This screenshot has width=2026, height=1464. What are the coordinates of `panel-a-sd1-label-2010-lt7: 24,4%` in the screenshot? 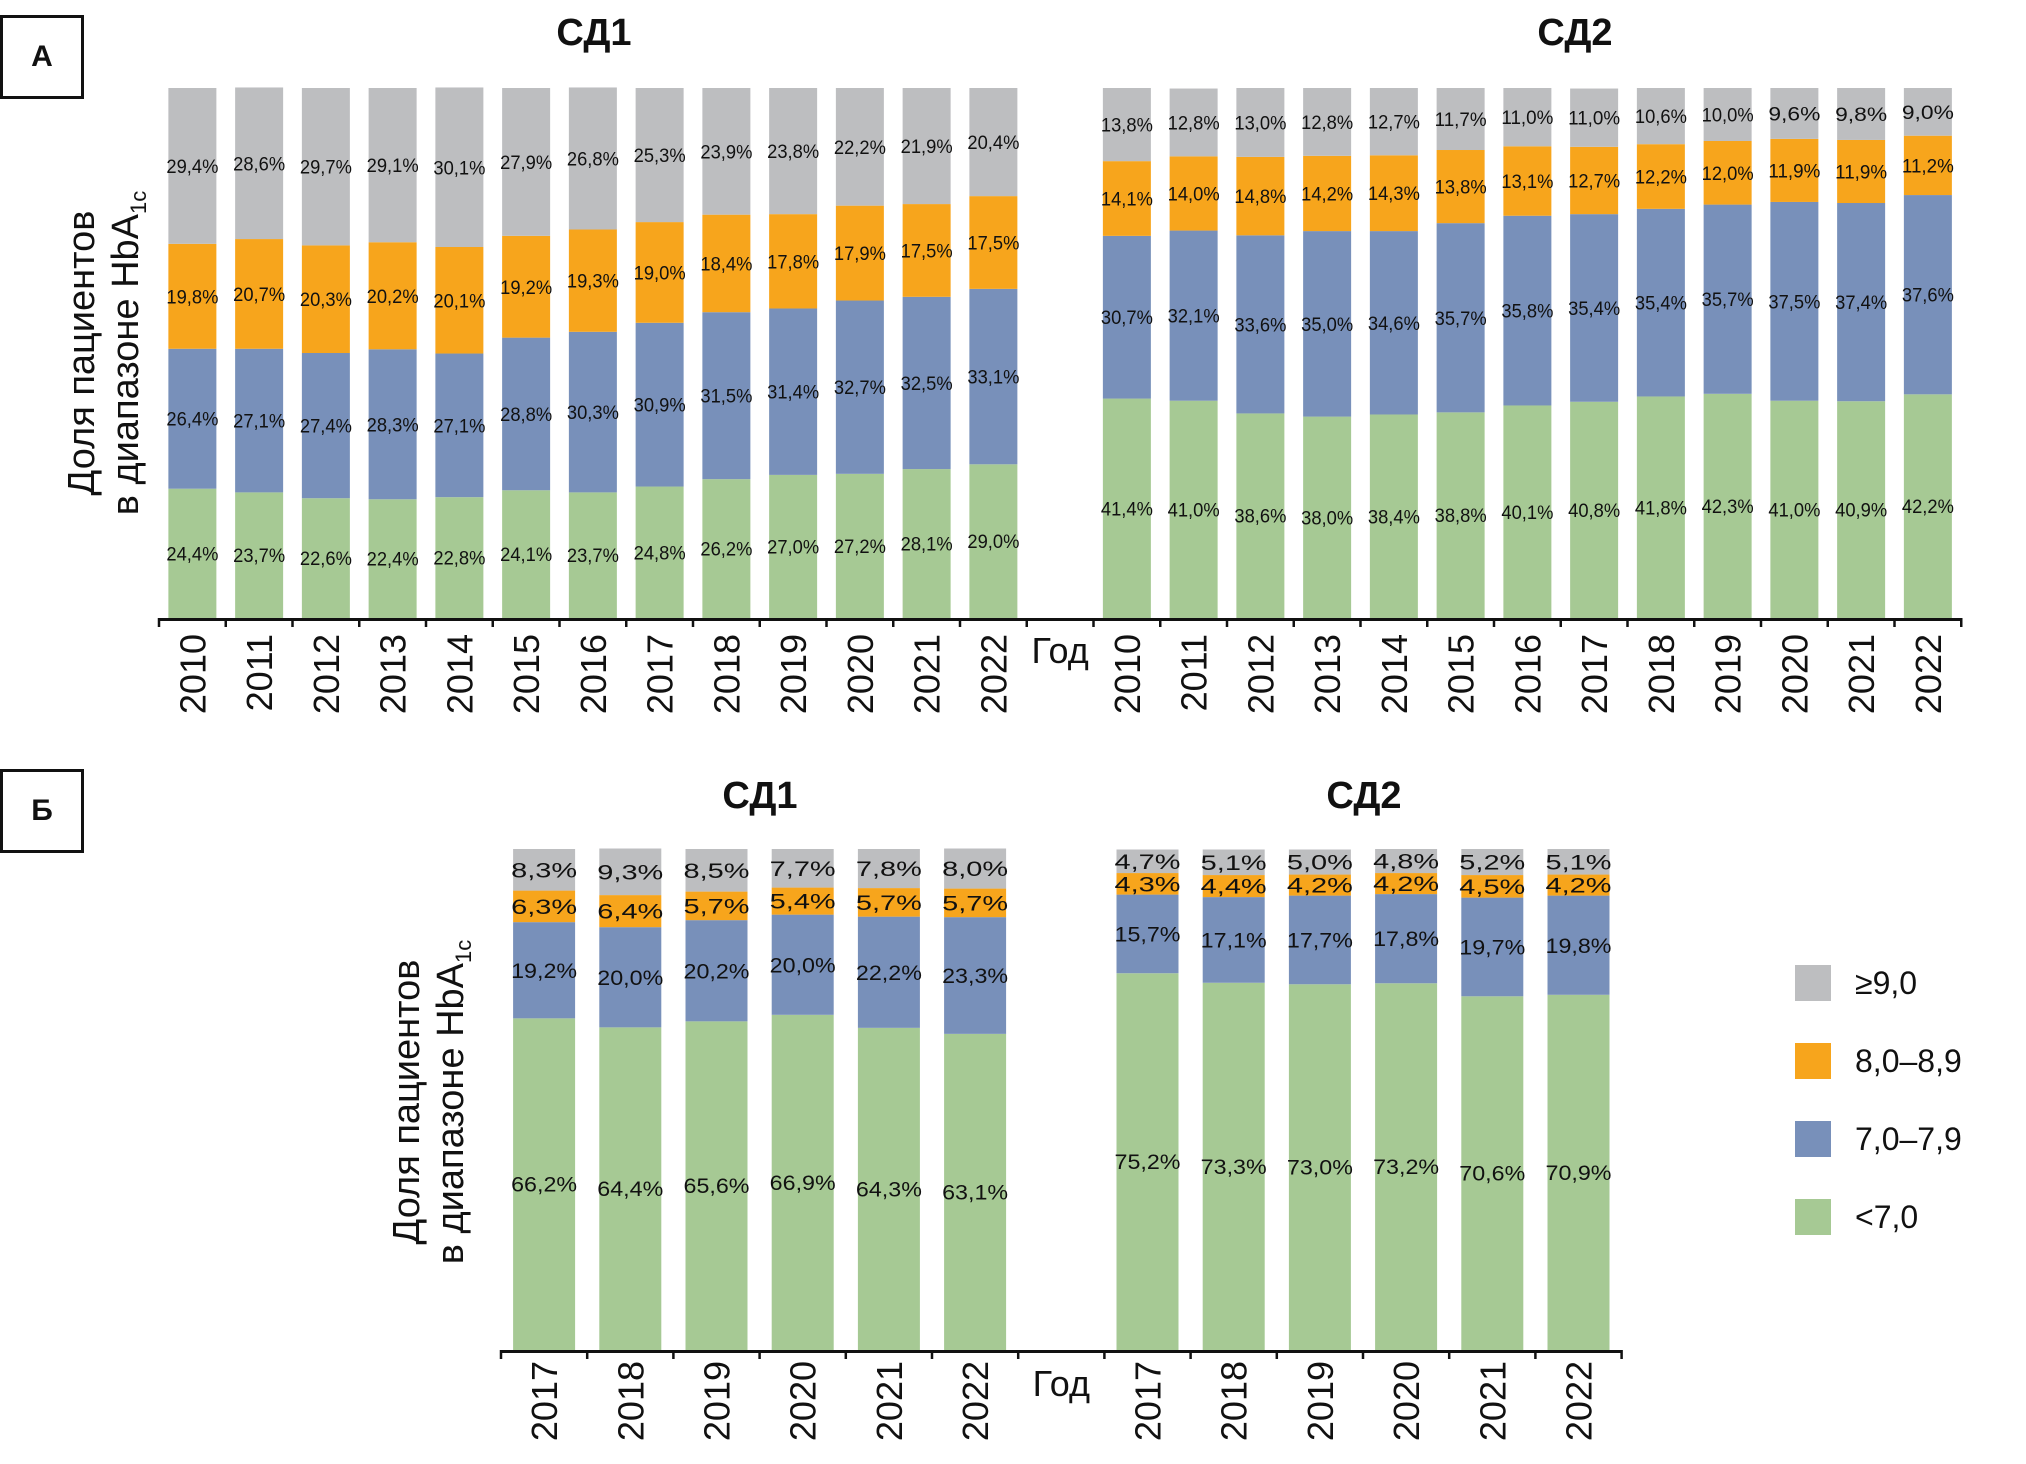 It's located at (192, 554).